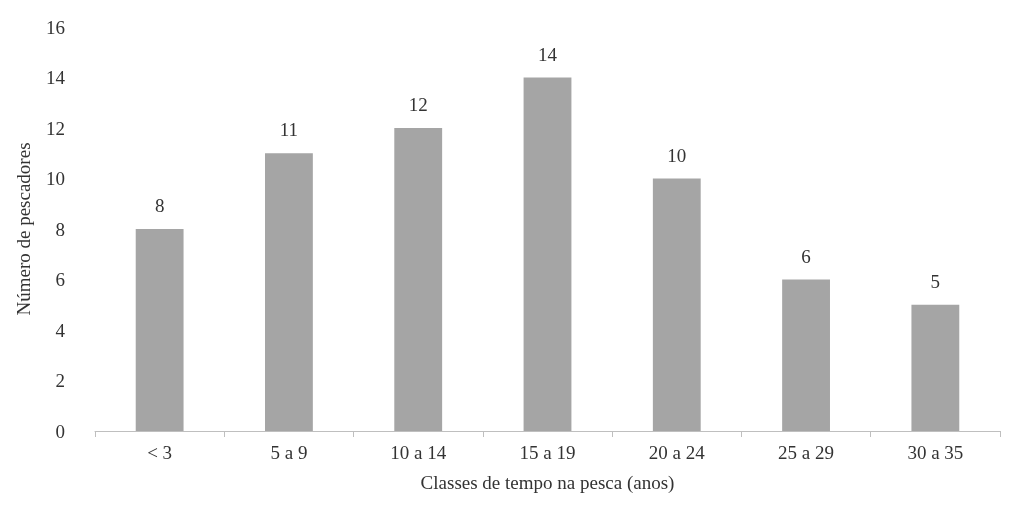  What do you see at coordinates (60, 431) in the screenshot?
I see `y-tick-label: 0` at bounding box center [60, 431].